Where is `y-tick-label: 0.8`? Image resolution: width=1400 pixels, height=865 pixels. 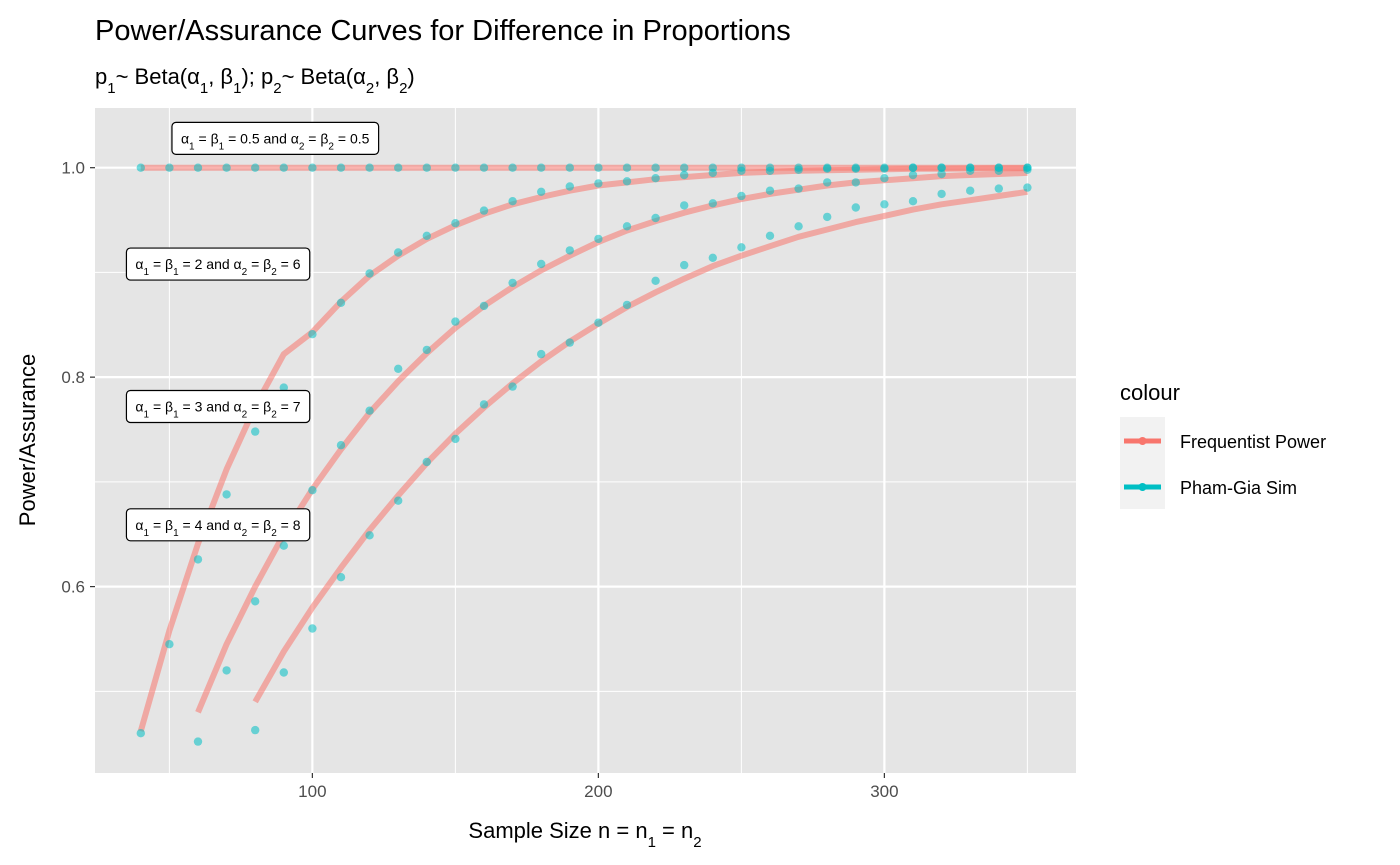 y-tick-label: 0.8 is located at coordinates (73, 377).